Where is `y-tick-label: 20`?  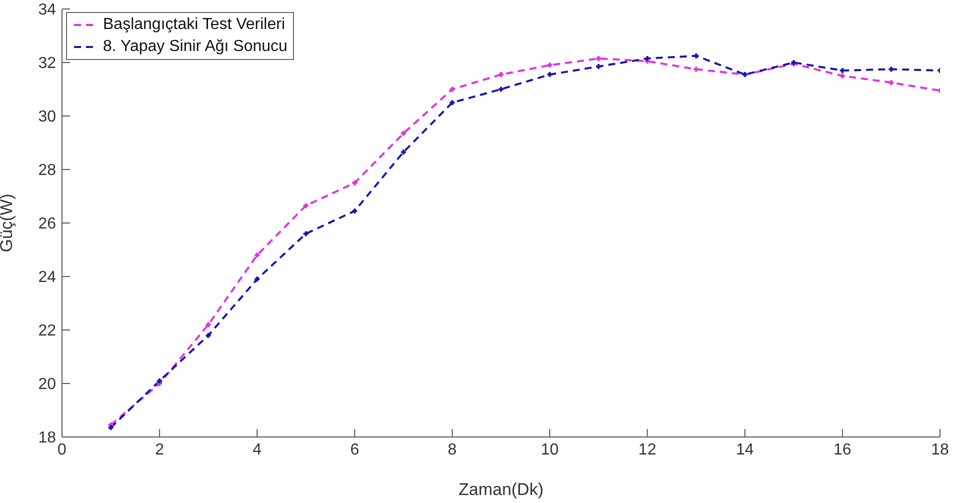 y-tick-label: 20 is located at coordinates (47, 385).